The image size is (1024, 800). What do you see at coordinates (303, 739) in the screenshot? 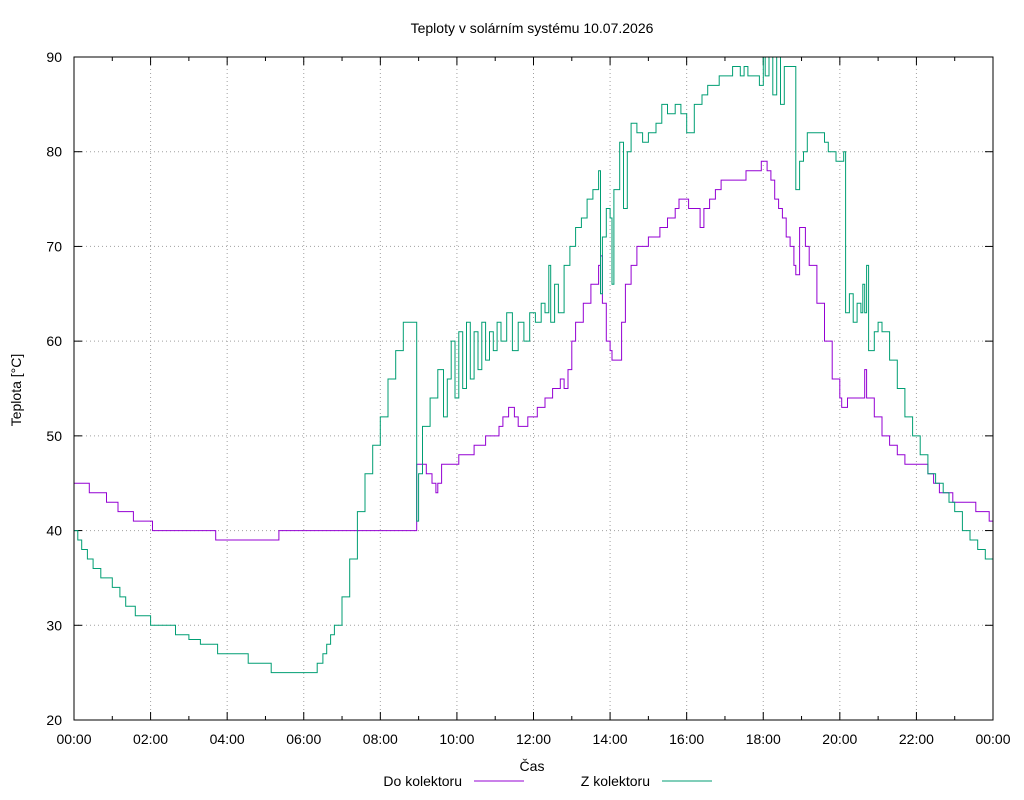
I see `x-tick-label: 06:00` at bounding box center [303, 739].